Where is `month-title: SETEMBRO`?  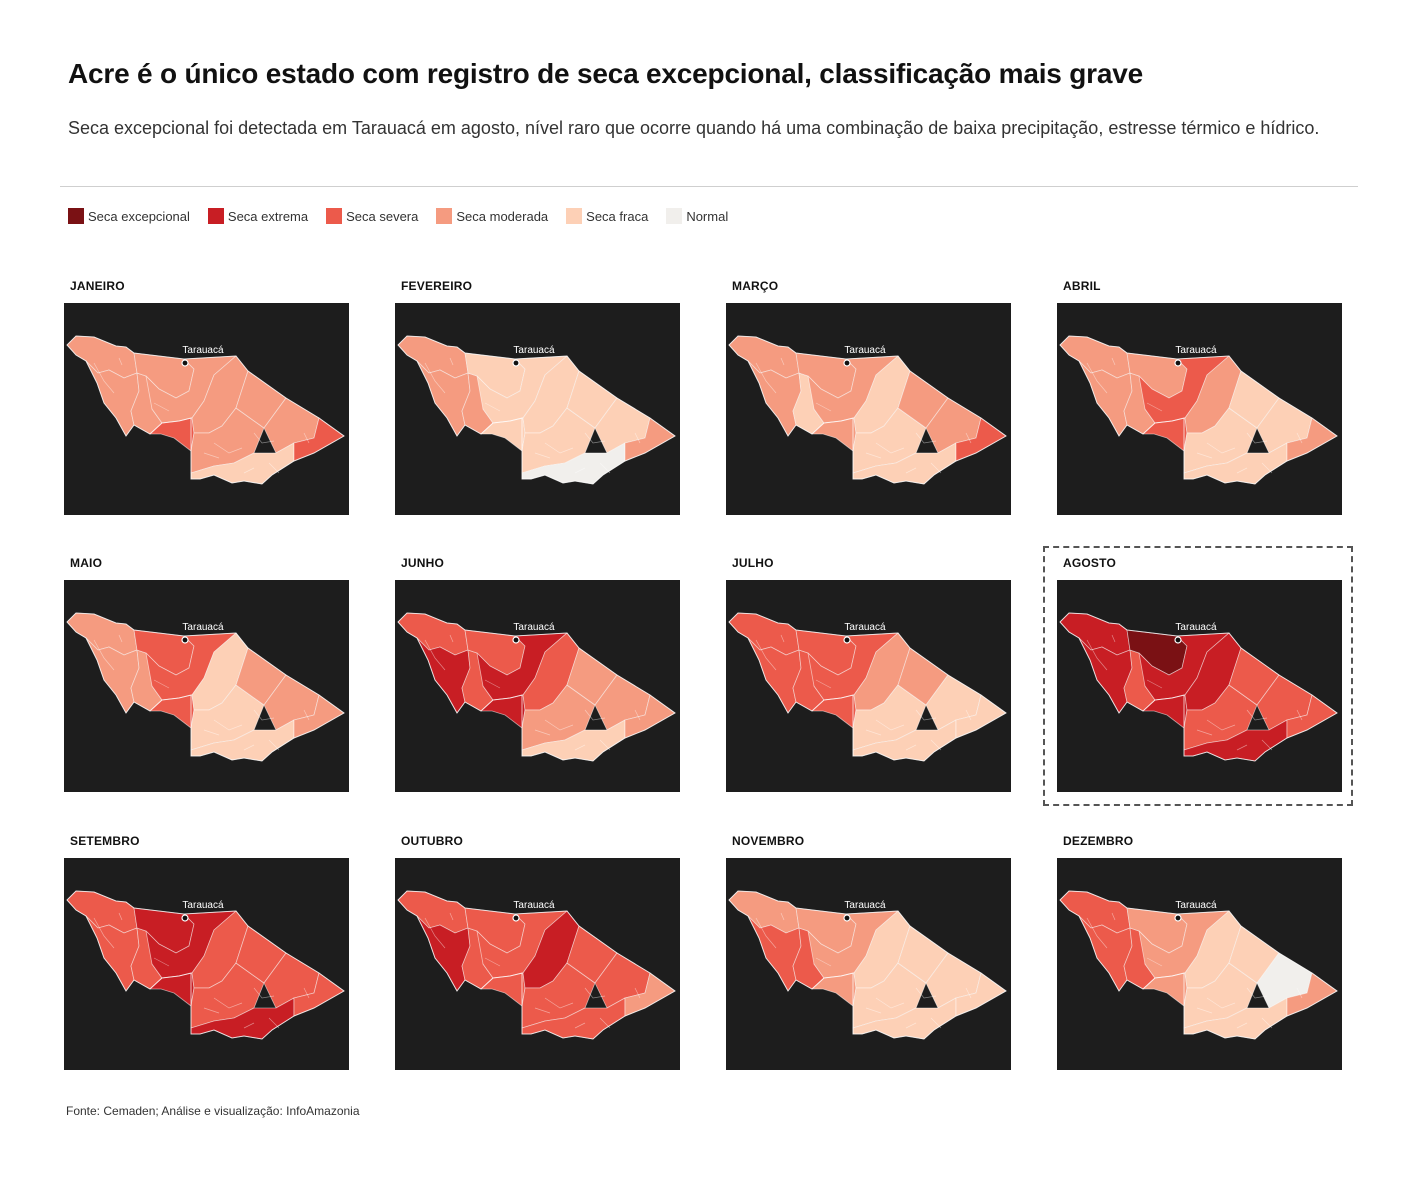
month-title: SETEMBRO is located at coordinates (105, 841).